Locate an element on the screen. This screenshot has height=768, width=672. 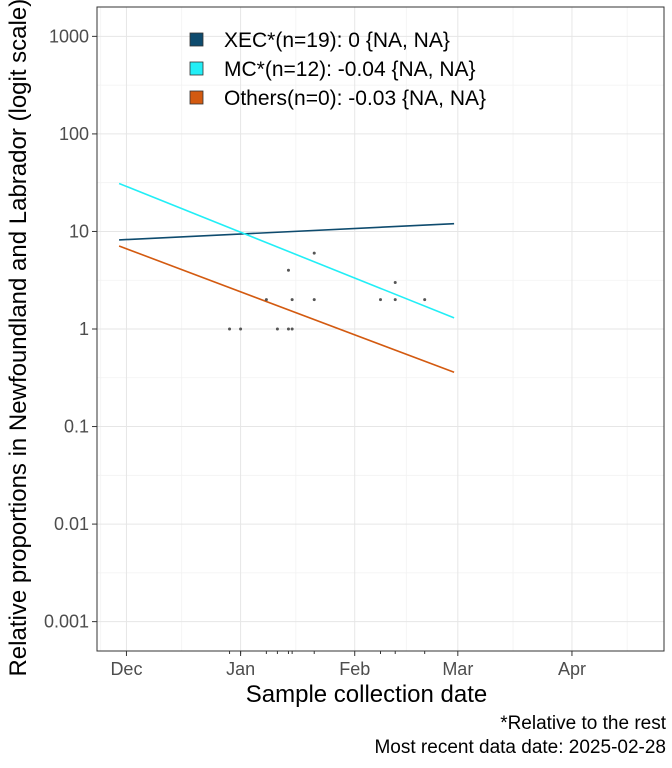
tick-label-x: Dec is located at coordinates (126, 669).